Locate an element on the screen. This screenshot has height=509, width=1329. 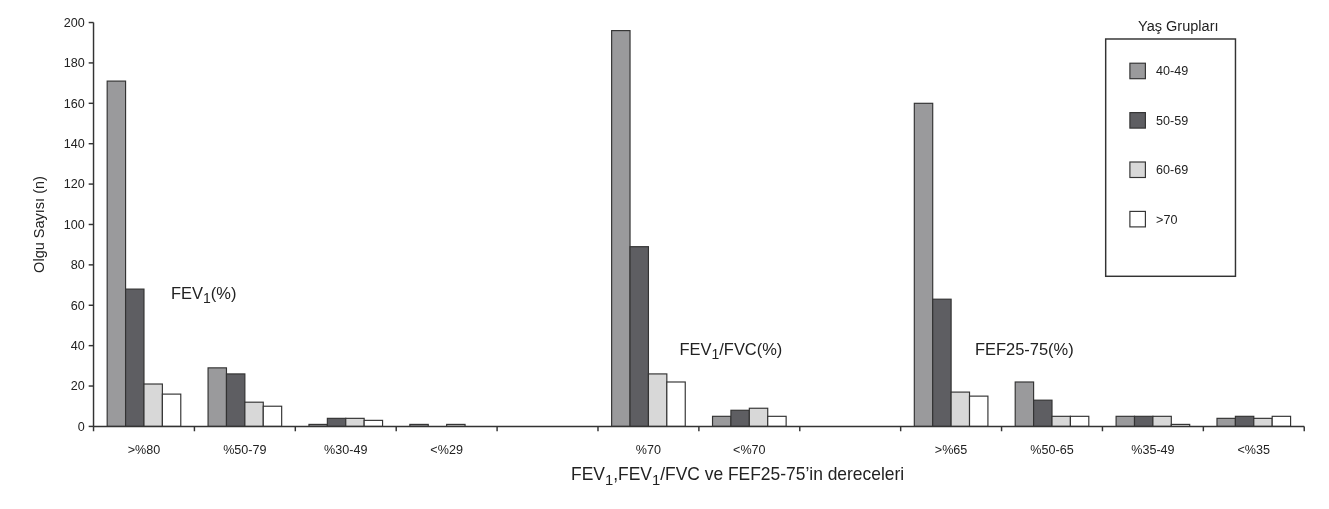
y-tick-label: 0 is located at coordinates (81, 426).